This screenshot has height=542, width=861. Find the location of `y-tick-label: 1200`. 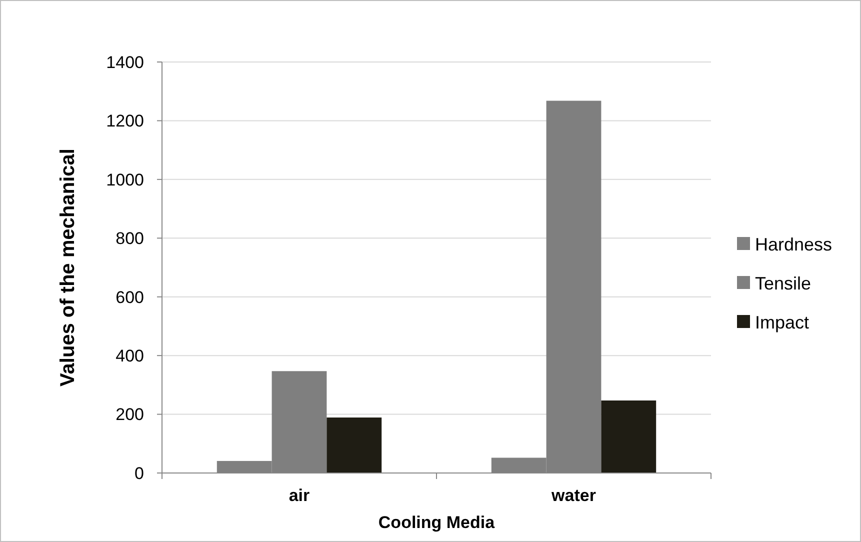

y-tick-label: 1200 is located at coordinates (125, 121).